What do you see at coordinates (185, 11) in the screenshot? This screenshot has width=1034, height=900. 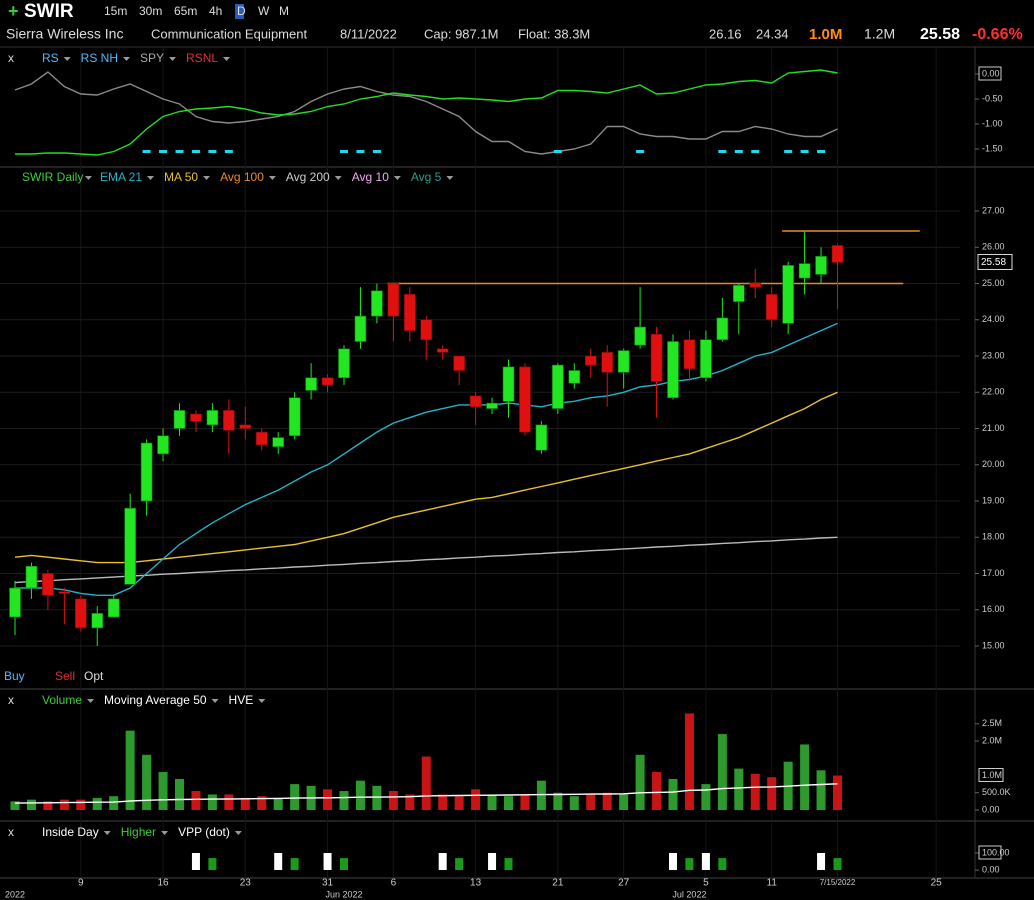 I see `timeframe: 65m` at bounding box center [185, 11].